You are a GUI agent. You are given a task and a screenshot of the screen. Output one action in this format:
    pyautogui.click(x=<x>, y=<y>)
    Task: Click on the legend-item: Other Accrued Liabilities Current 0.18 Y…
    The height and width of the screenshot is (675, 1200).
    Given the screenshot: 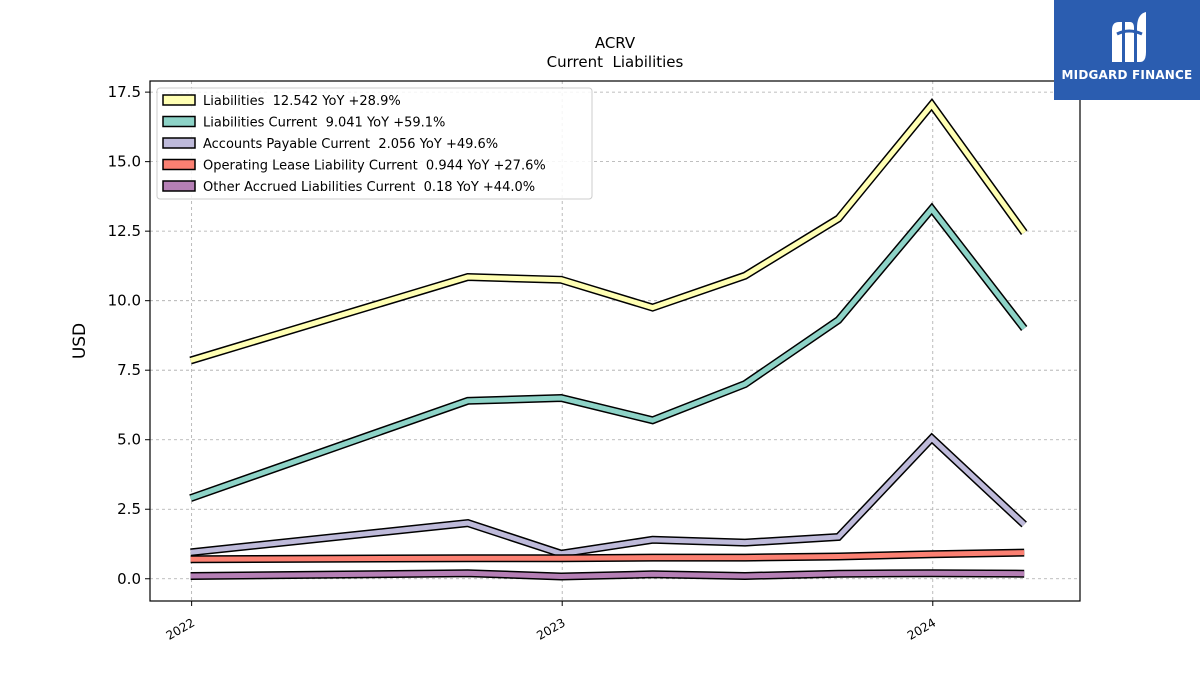 What is the action you would take?
    pyautogui.click(x=348, y=187)
    